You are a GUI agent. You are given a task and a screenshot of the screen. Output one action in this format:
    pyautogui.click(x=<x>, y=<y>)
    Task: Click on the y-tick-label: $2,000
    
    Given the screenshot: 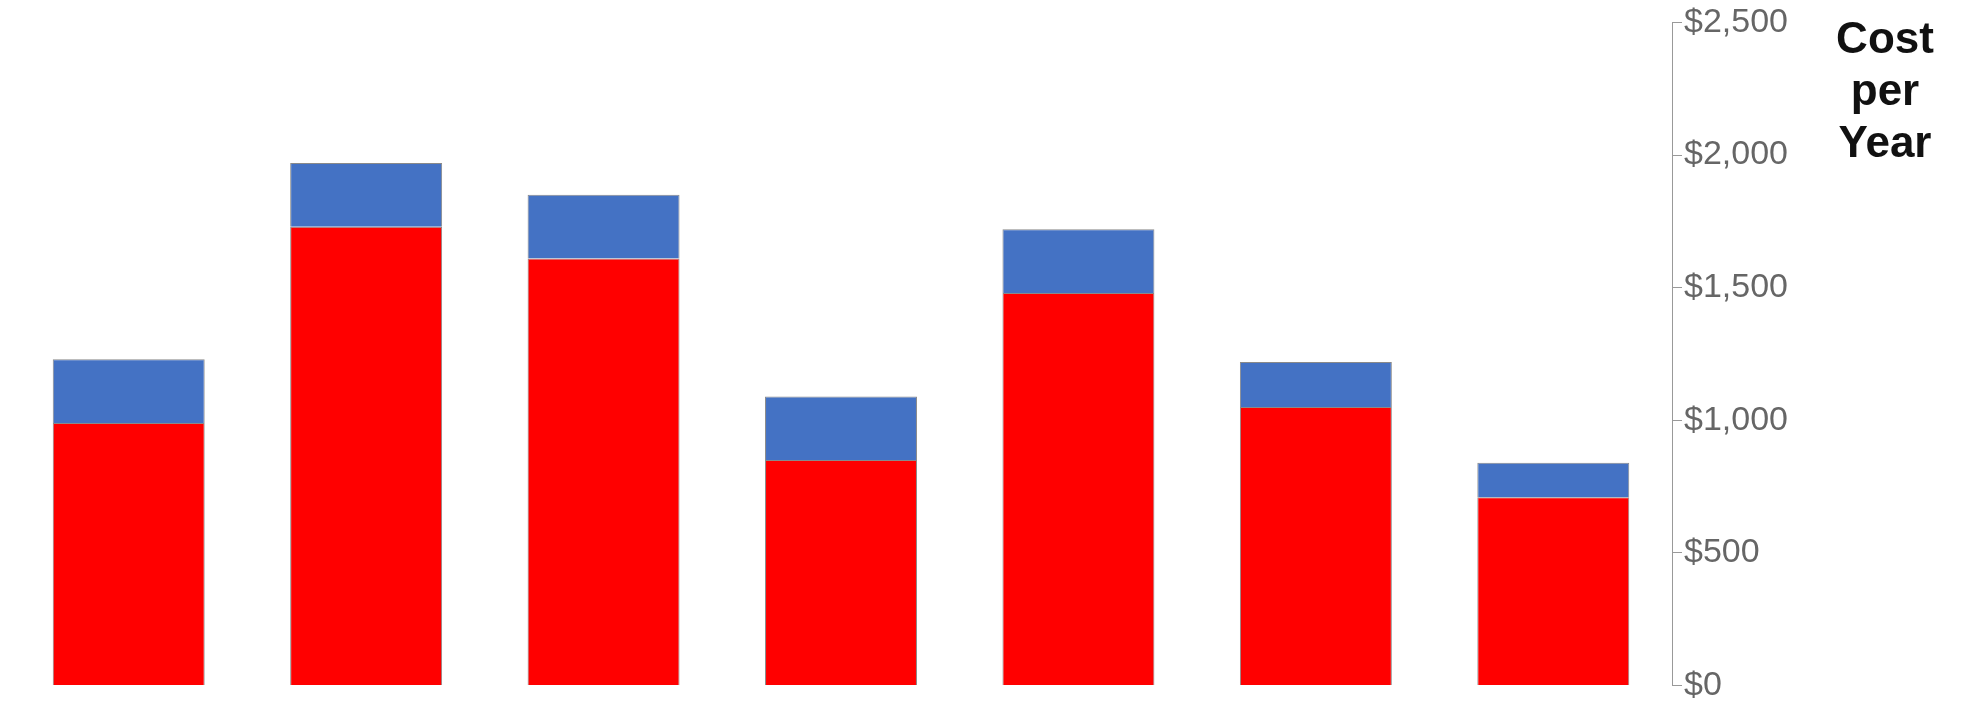 What is the action you would take?
    pyautogui.click(x=1736, y=152)
    